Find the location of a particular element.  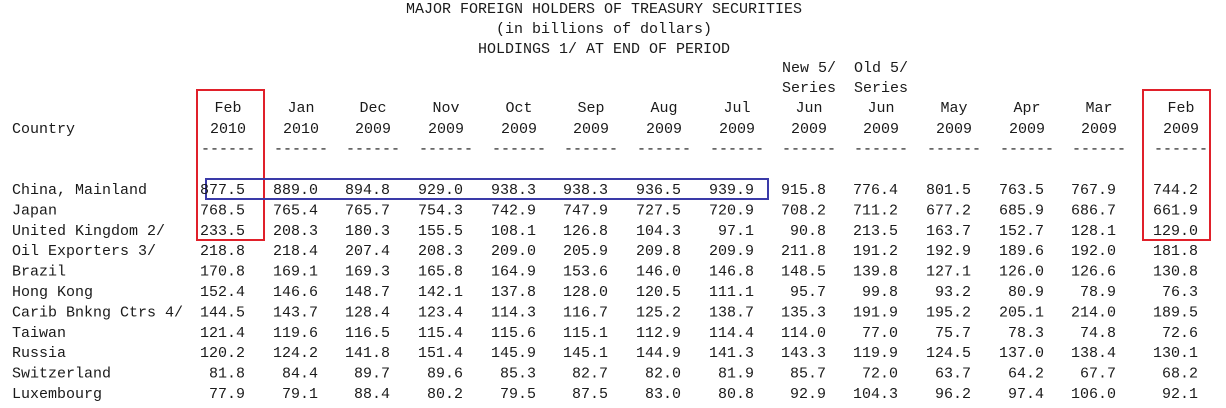

cell-value: 130.8 is located at coordinates (1175, 272).